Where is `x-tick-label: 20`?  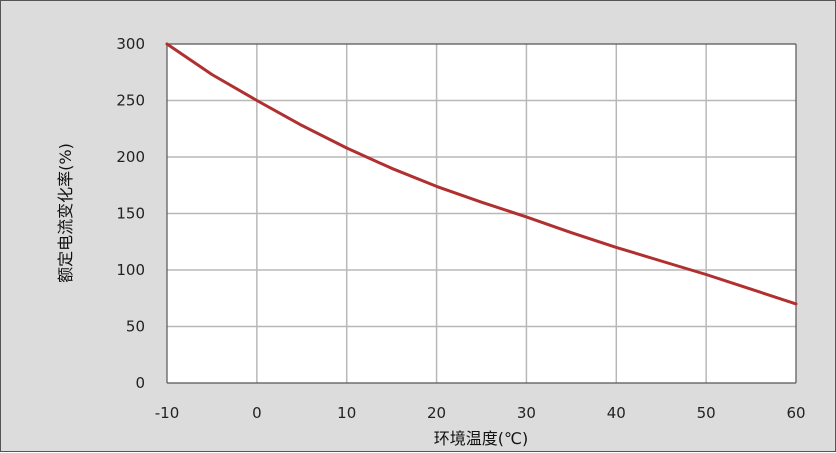
x-tick-label: 20 is located at coordinates (436, 413).